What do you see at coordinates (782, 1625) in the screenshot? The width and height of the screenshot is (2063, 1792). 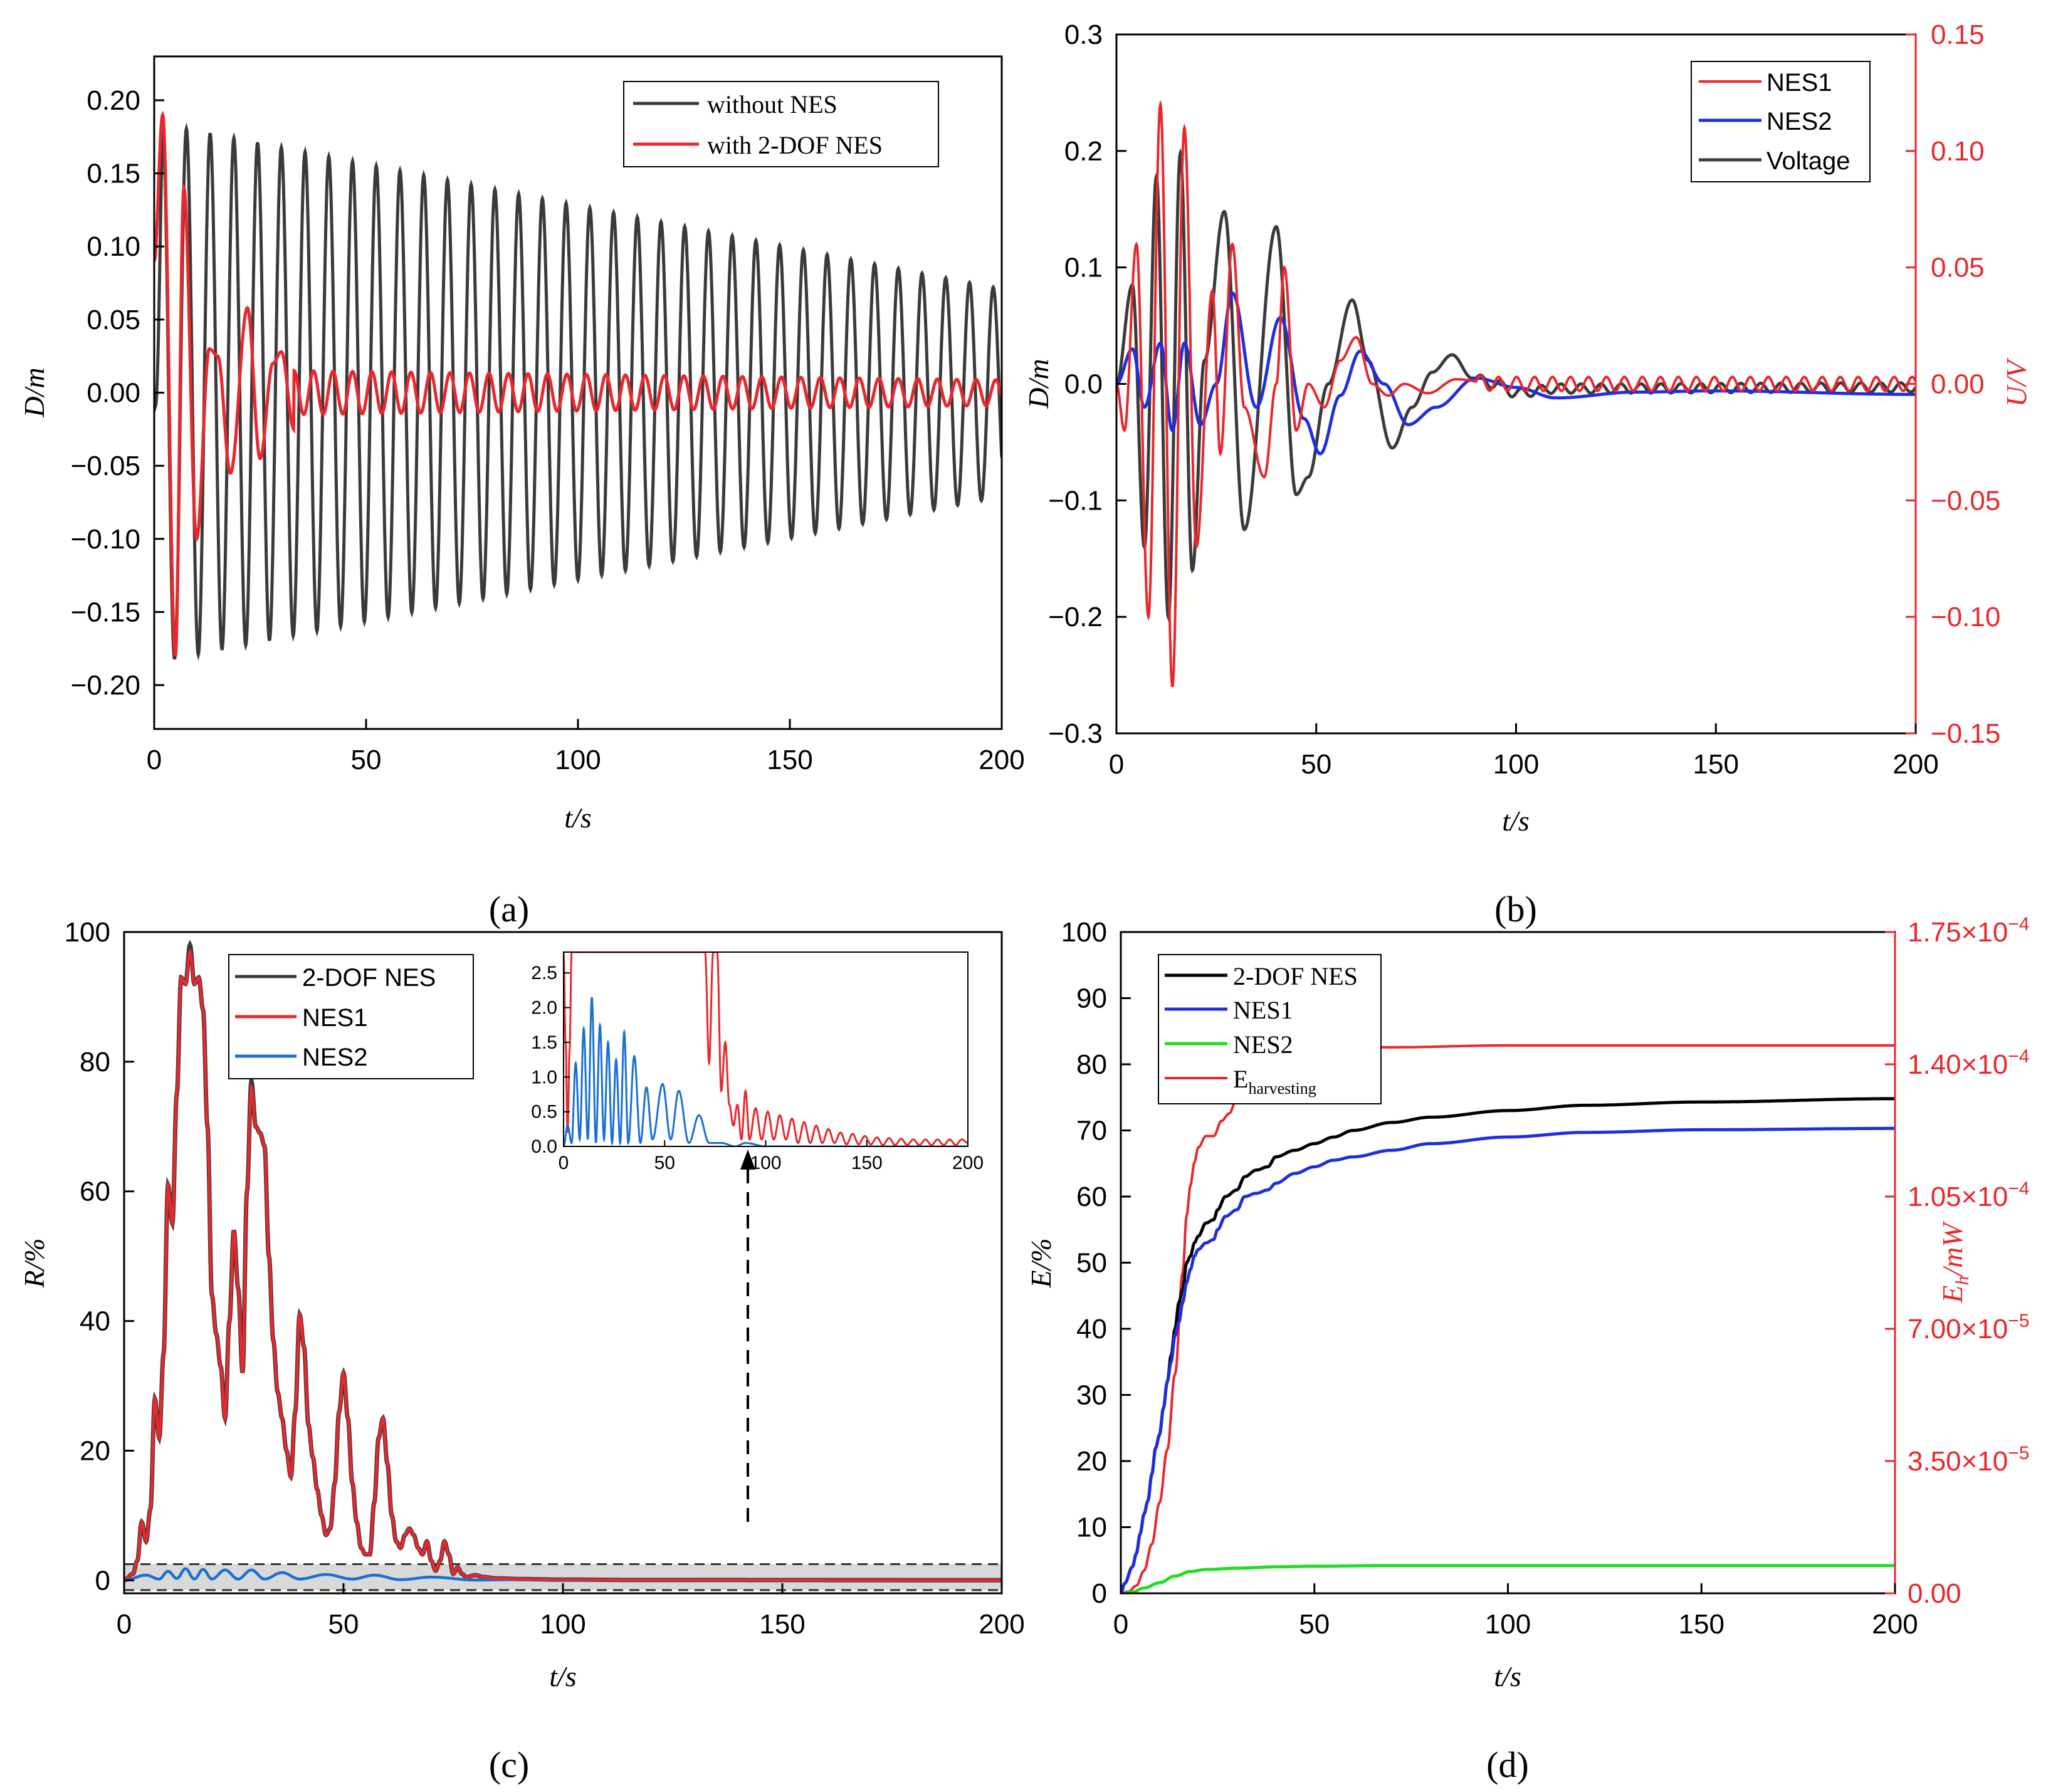 I see `x-tick-label-c: 150` at bounding box center [782, 1625].